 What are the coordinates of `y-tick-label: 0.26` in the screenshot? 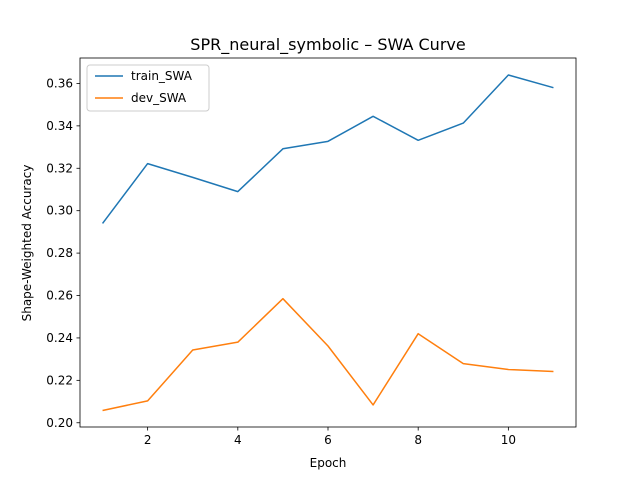 It's located at (59, 296).